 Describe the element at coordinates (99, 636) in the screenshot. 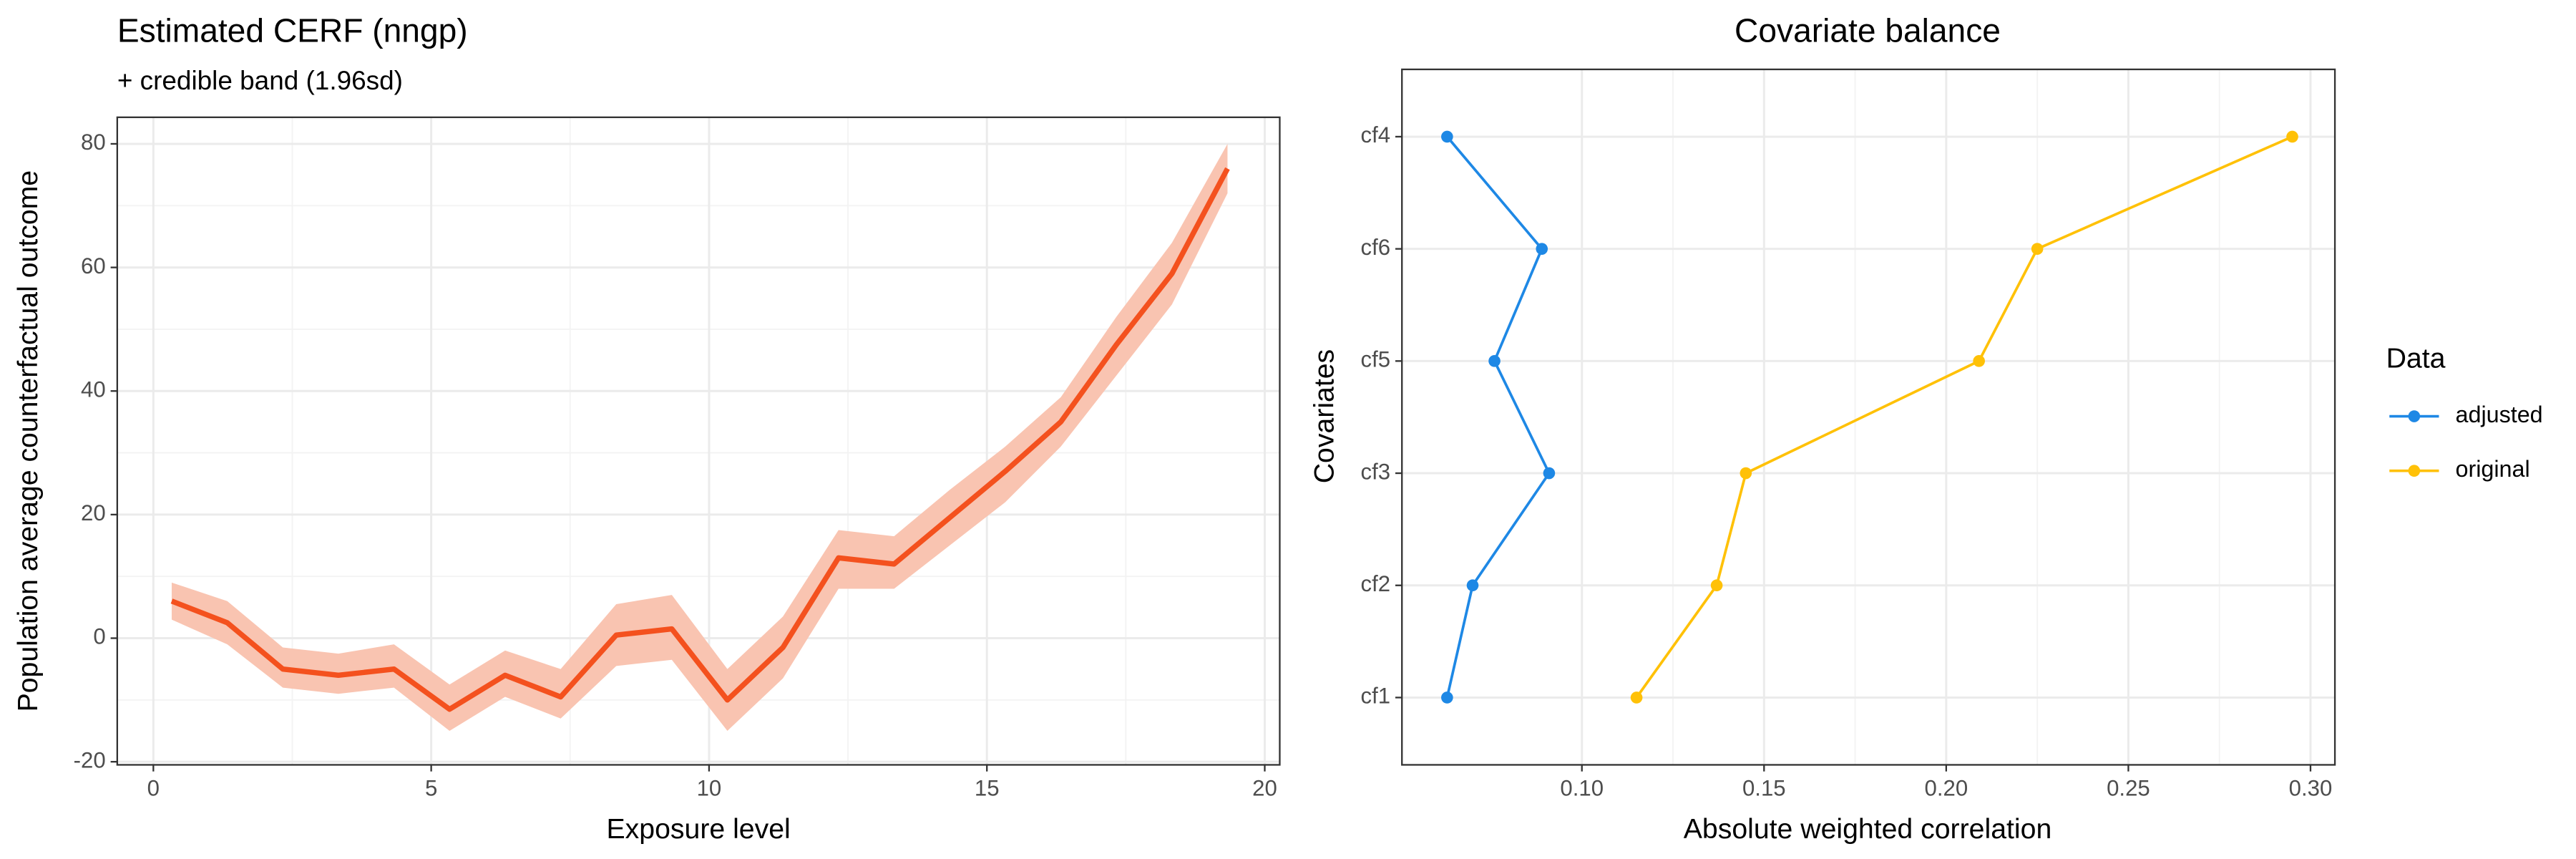

I see `y-tick-label: 0` at that location.